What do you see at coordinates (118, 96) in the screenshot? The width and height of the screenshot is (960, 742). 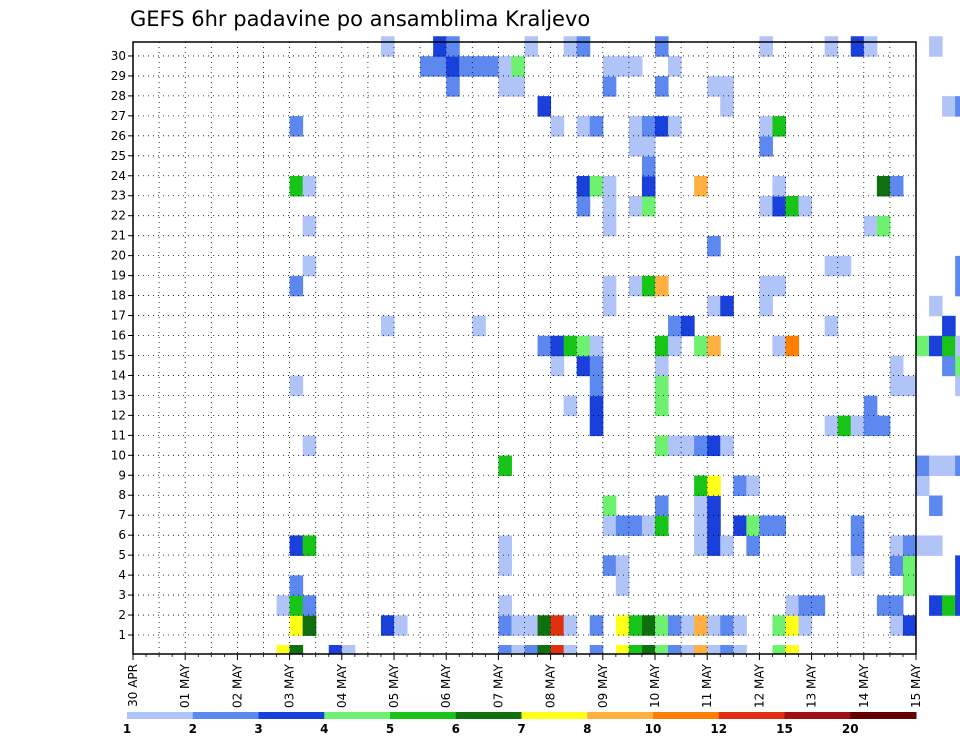 I see `y-tick-label: 28` at bounding box center [118, 96].